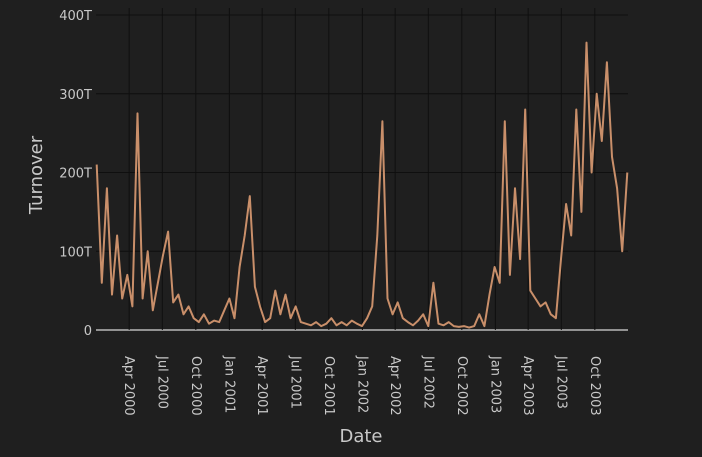 The image size is (702, 457). What do you see at coordinates (36, 175) in the screenshot?
I see `y-axis-title: Turnover` at bounding box center [36, 175].